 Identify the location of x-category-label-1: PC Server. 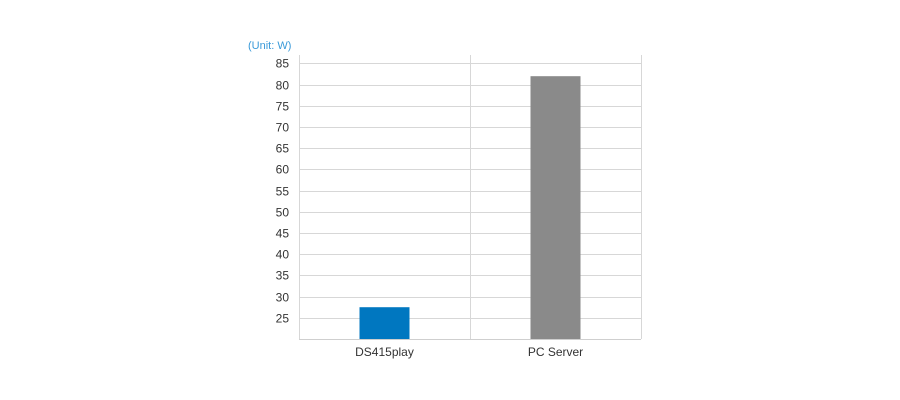
(555, 352).